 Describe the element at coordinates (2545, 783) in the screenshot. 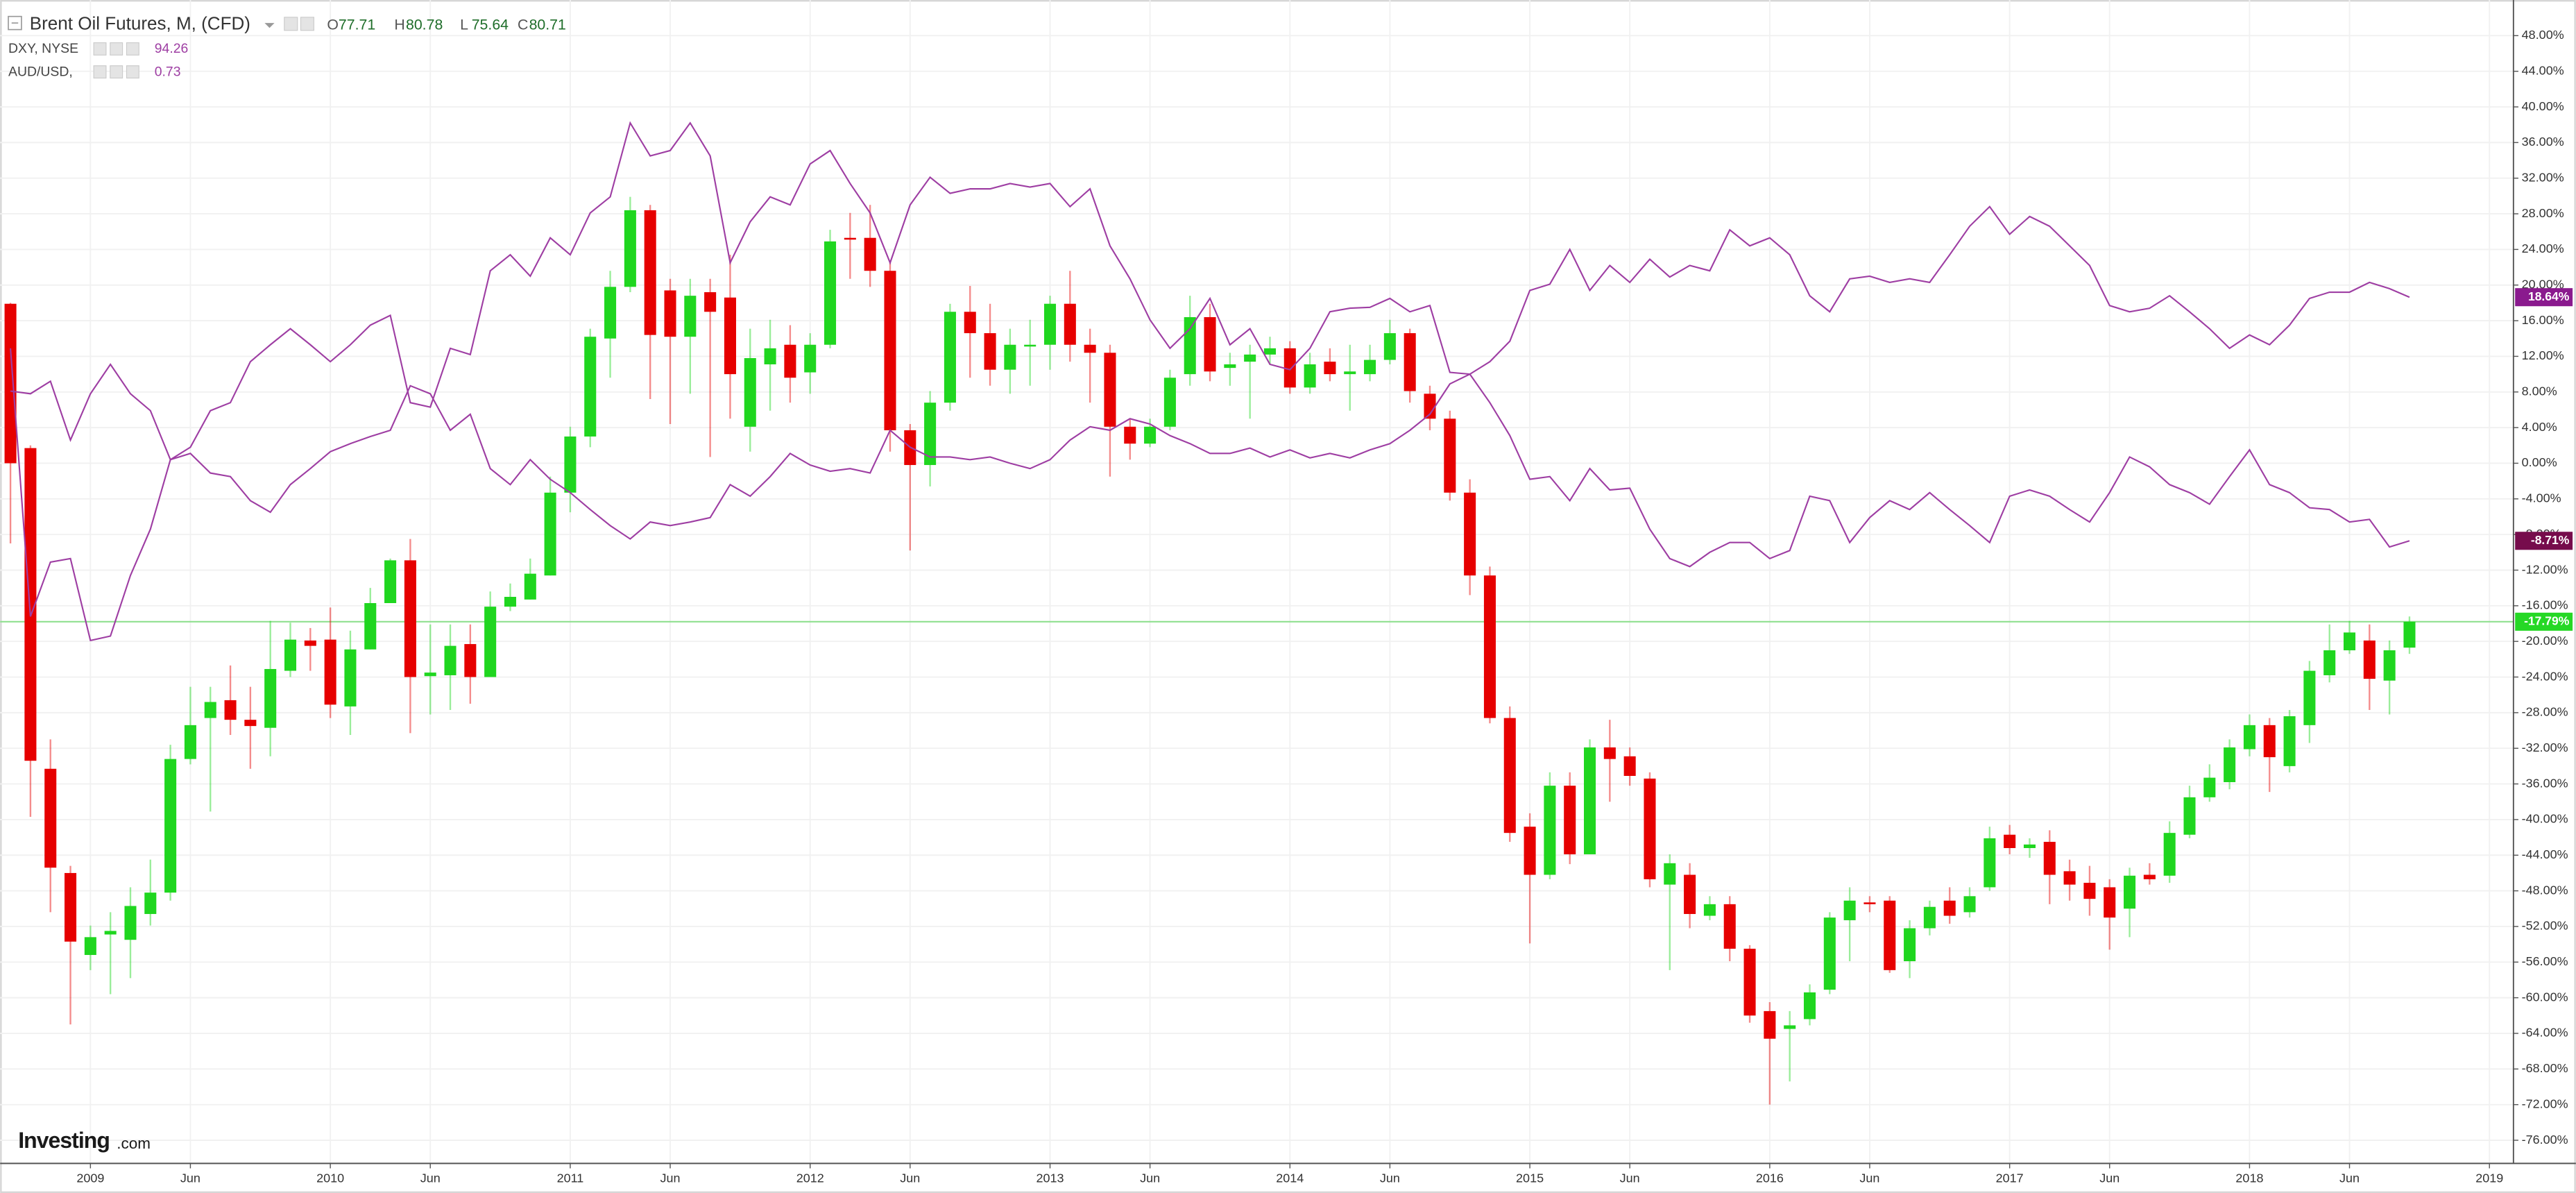

I see `y-tick-label: -36.00%` at that location.